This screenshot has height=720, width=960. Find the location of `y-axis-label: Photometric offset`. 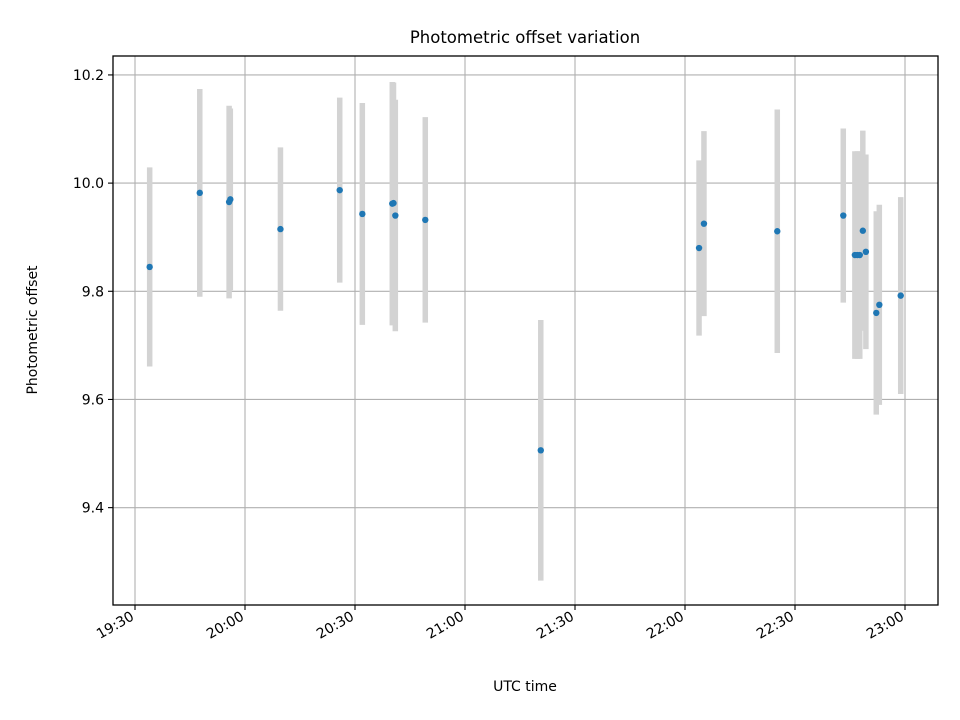

y-axis-label: Photometric offset is located at coordinates (33, 330).